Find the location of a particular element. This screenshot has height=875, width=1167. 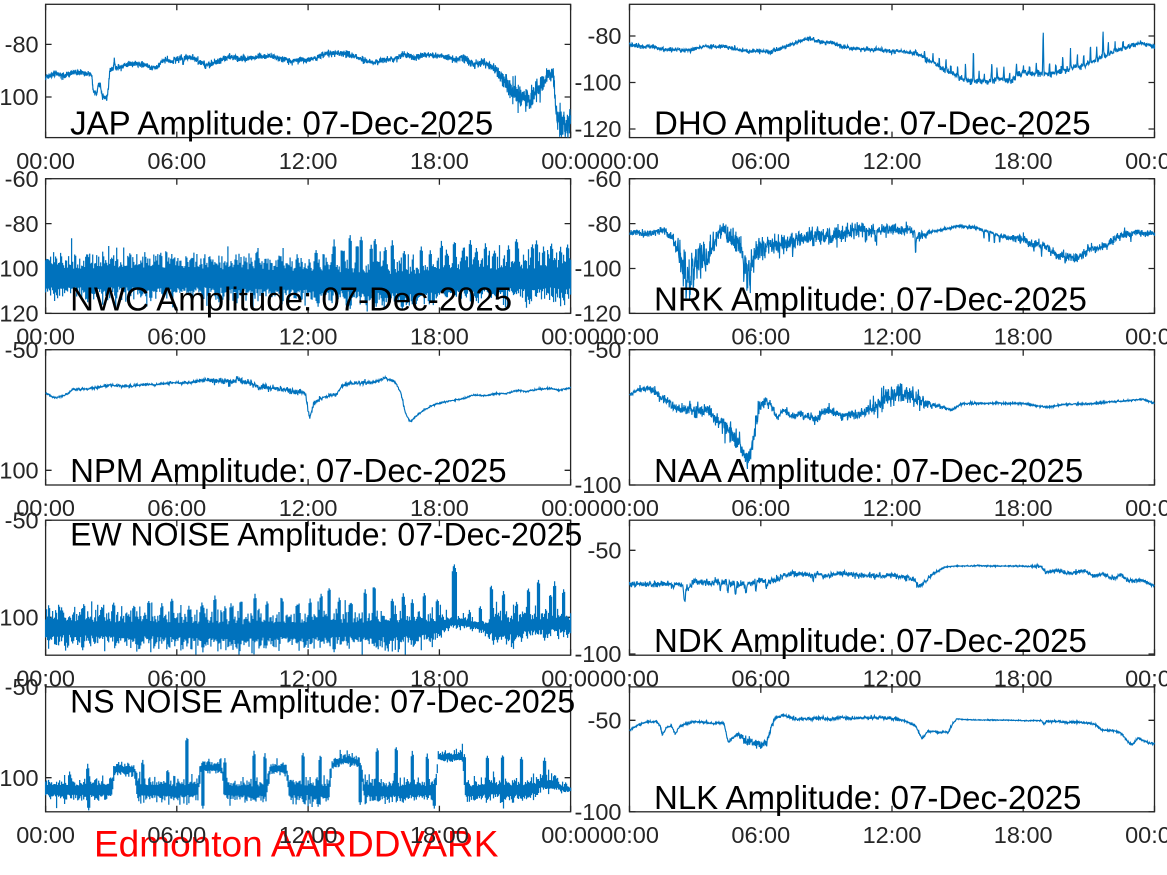

svg-text: NPM Amplitude: 07-Dec-2025 is located at coordinates (288, 470).